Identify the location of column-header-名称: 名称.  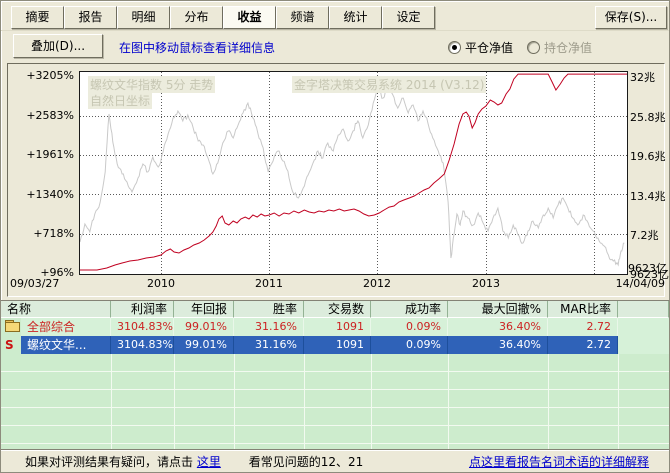
(56, 309).